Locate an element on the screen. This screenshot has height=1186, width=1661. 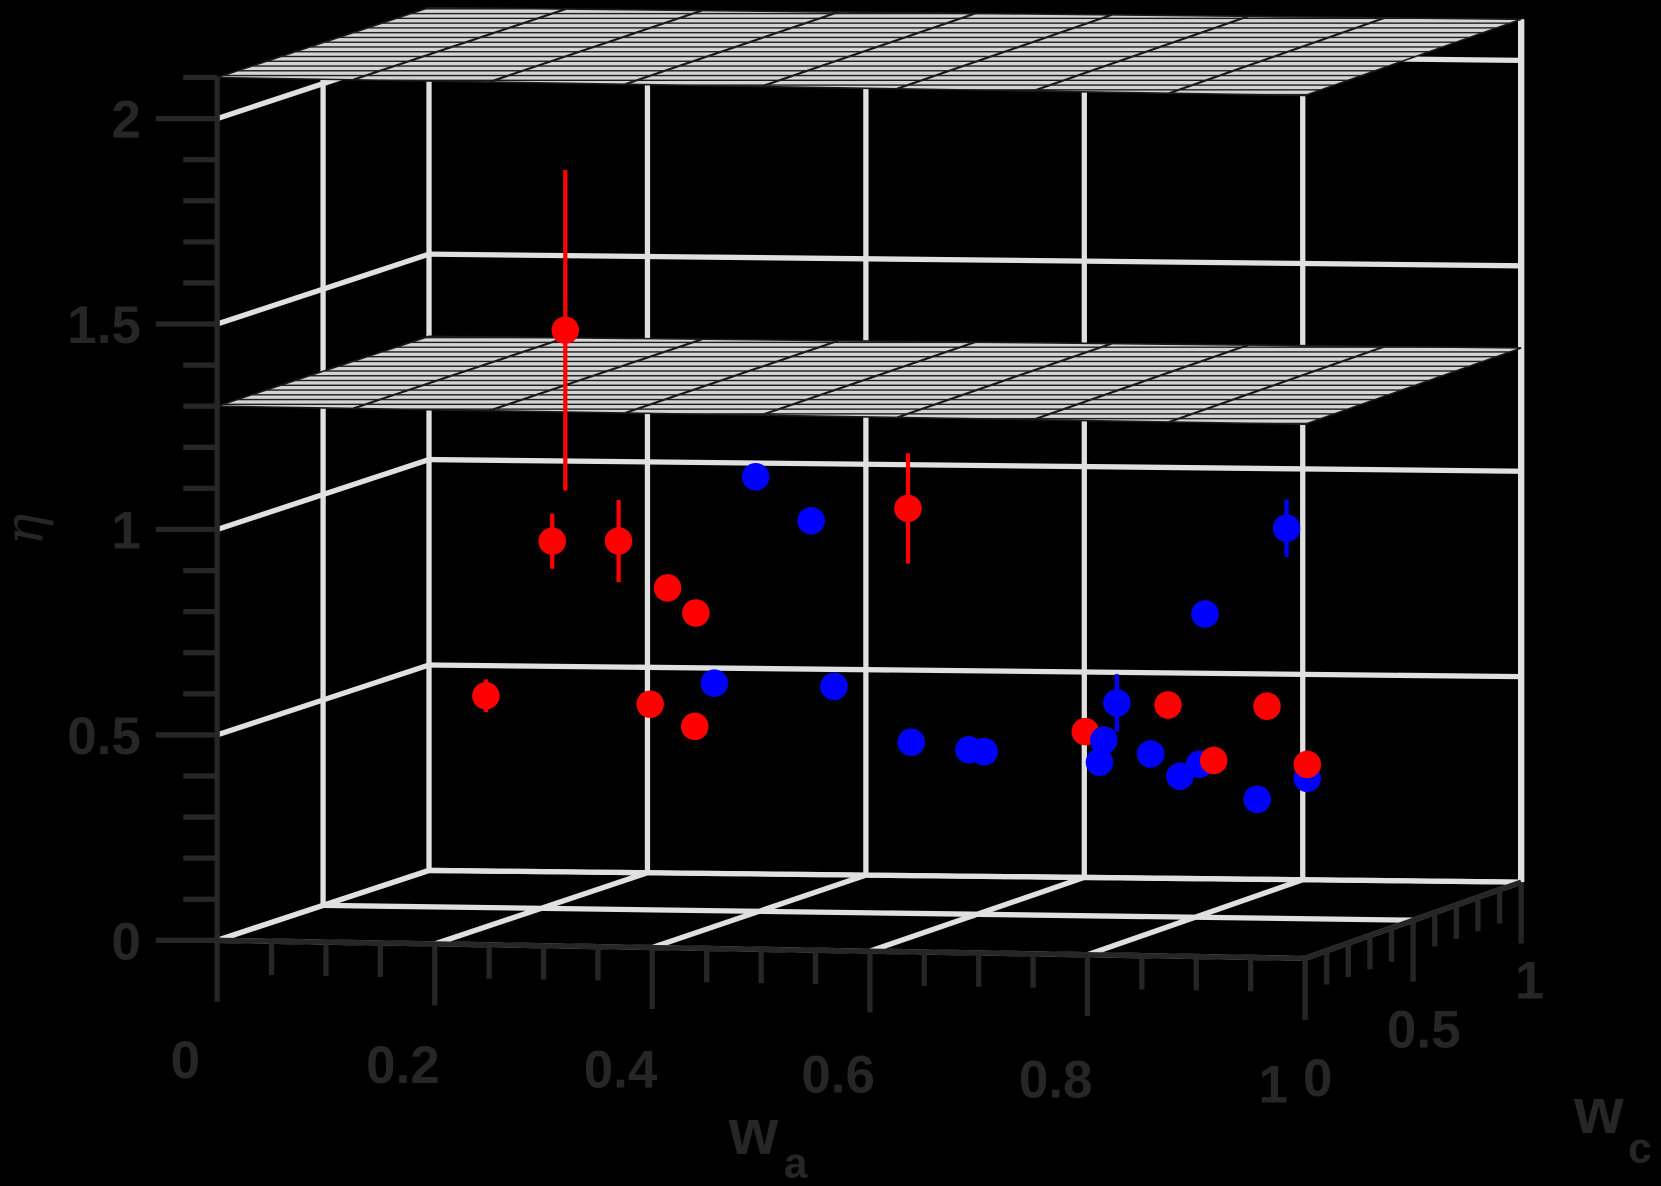
y-axis-label: w c is located at coordinates (1612, 1124).